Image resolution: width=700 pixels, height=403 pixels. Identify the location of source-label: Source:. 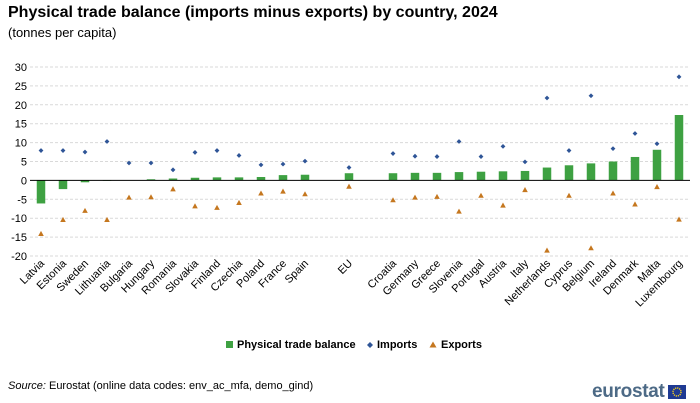
(27, 386).